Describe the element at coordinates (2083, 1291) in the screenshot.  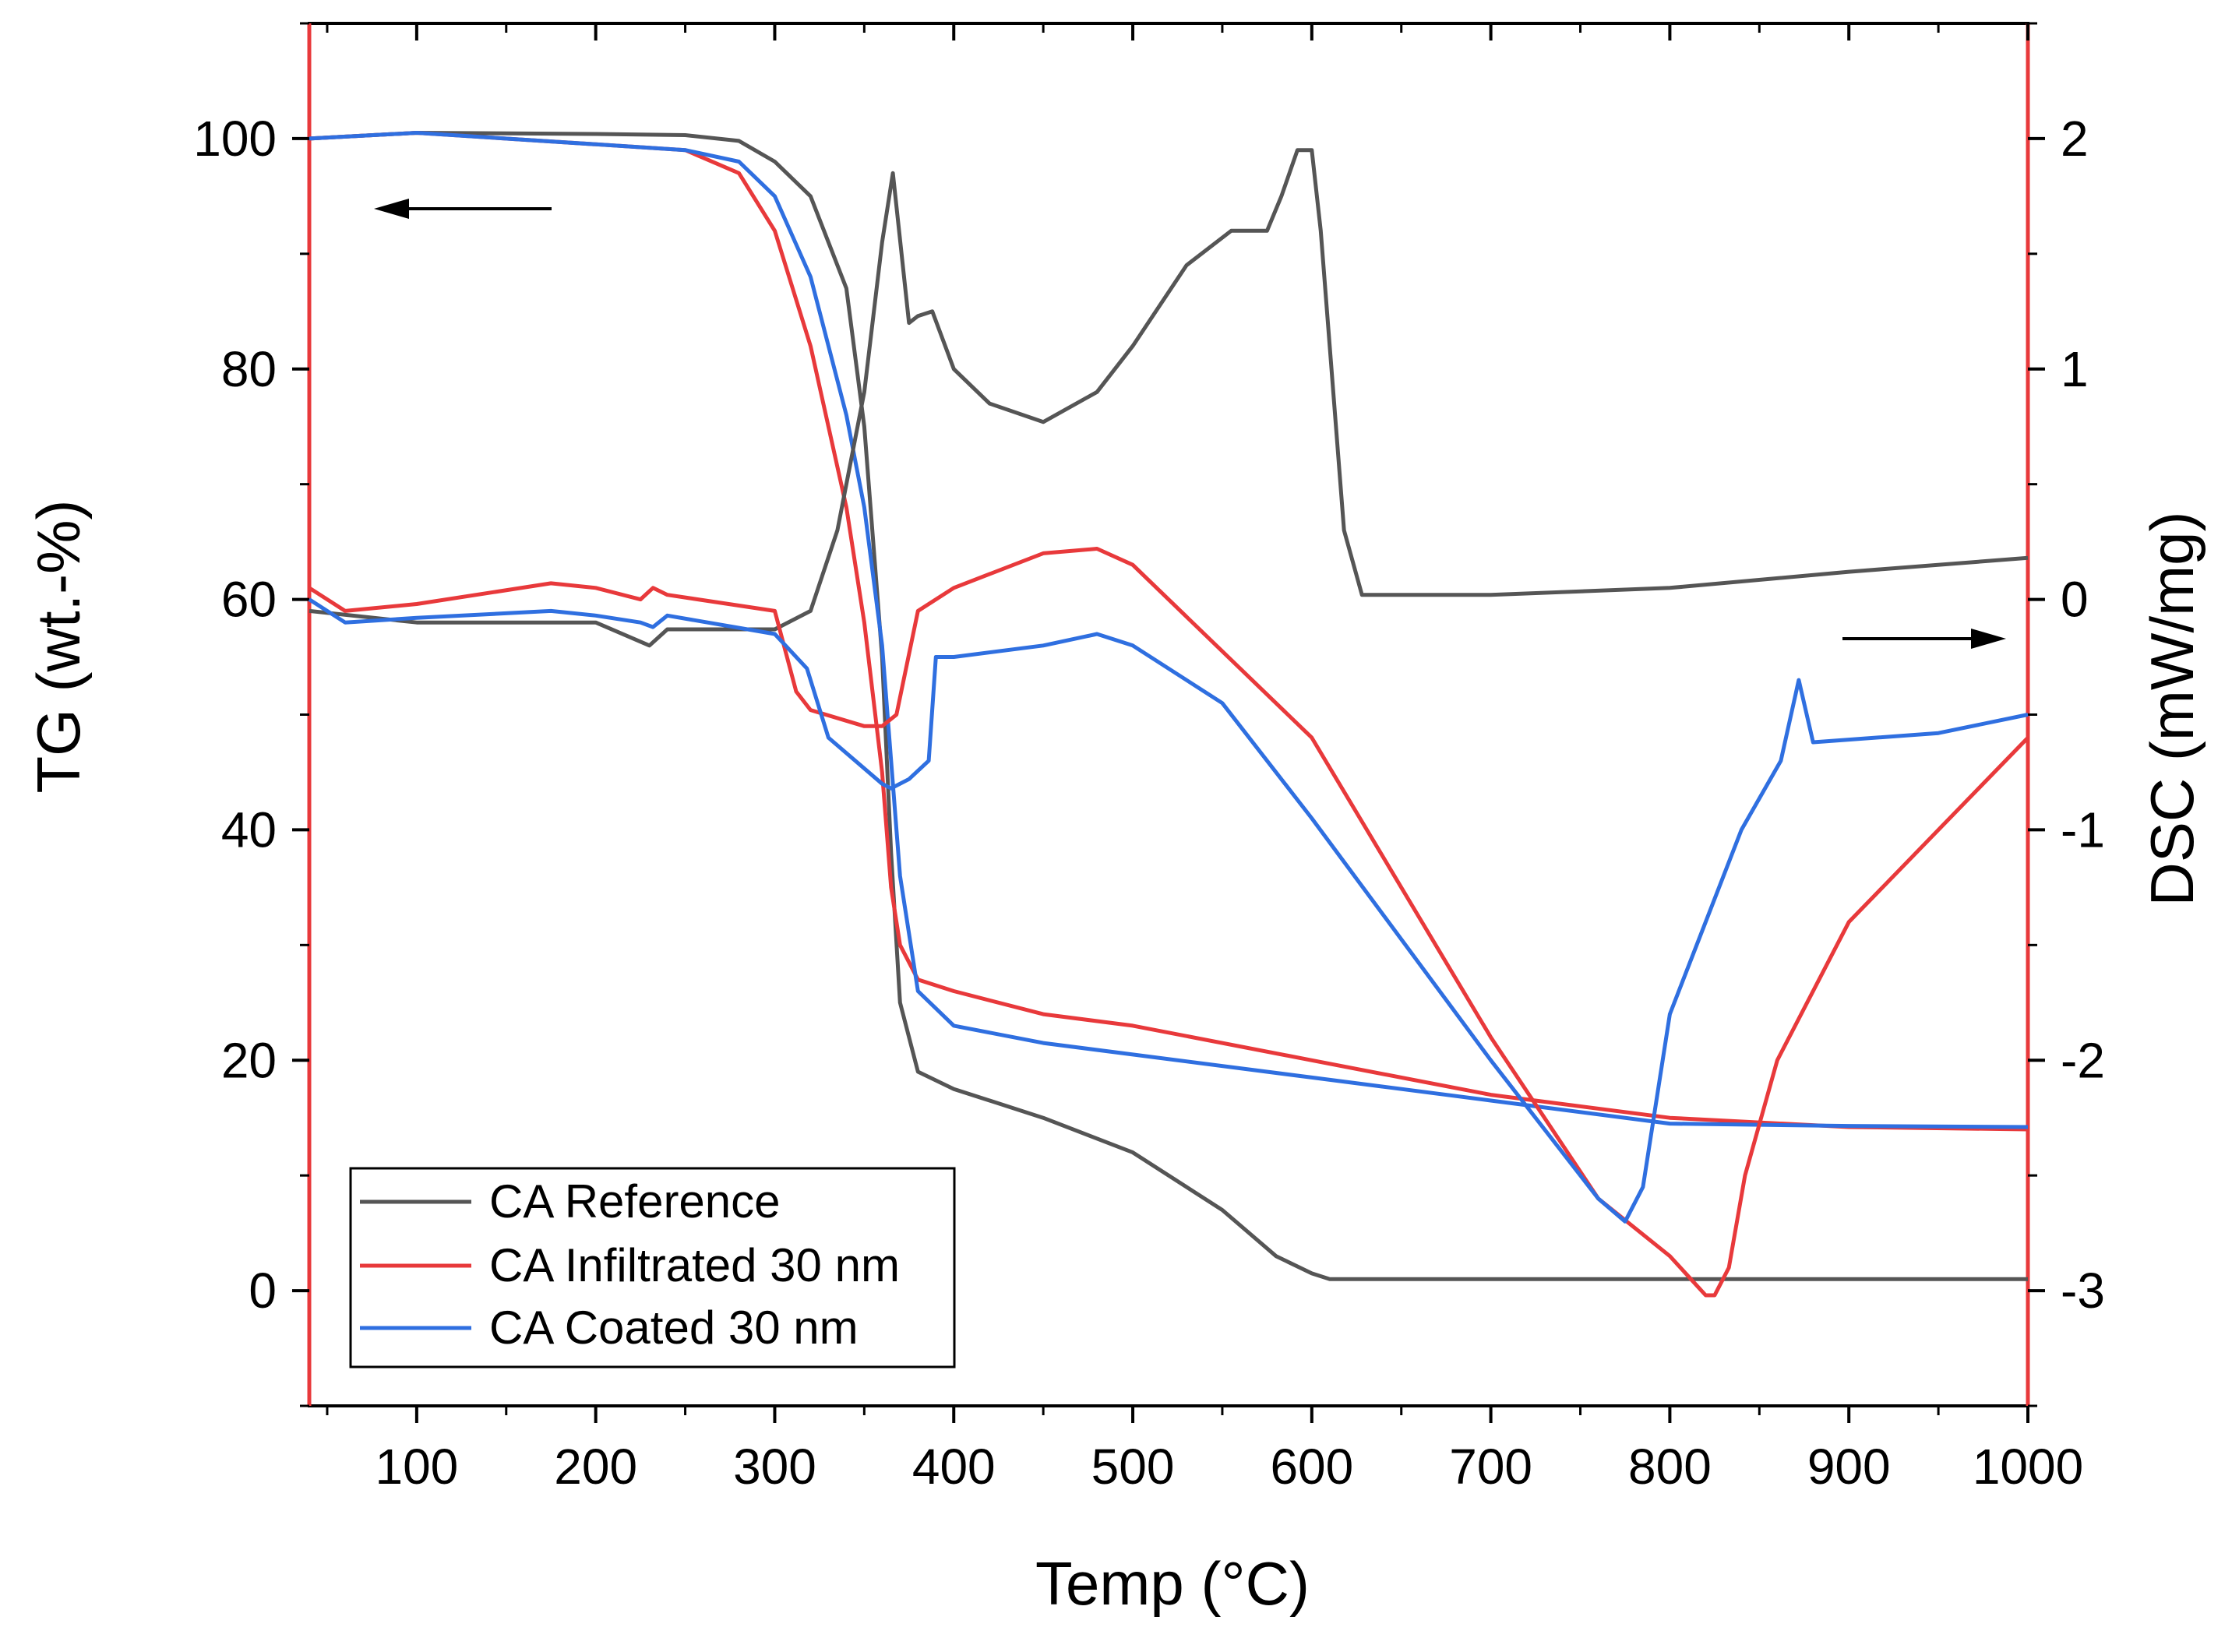
I see `right-y-tick-label: -3` at that location.